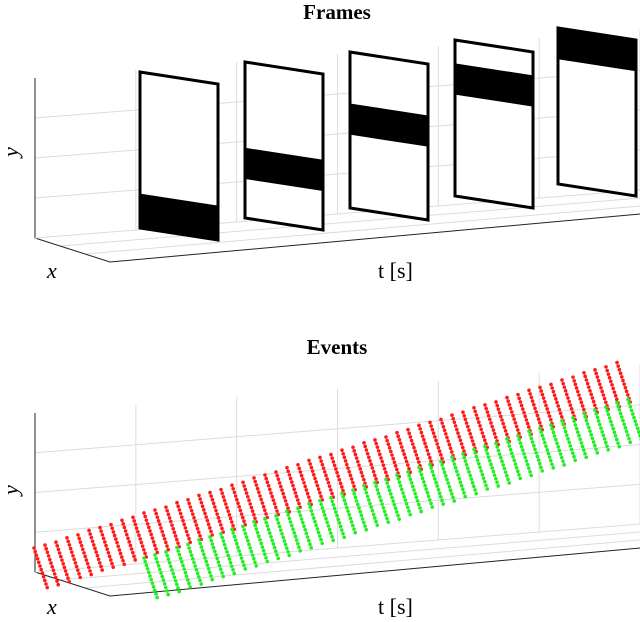 Image resolution: width=640 pixels, height=622 pixels. Describe the element at coordinates (349, 556) in the screenshot. I see `grid-line` at that location.